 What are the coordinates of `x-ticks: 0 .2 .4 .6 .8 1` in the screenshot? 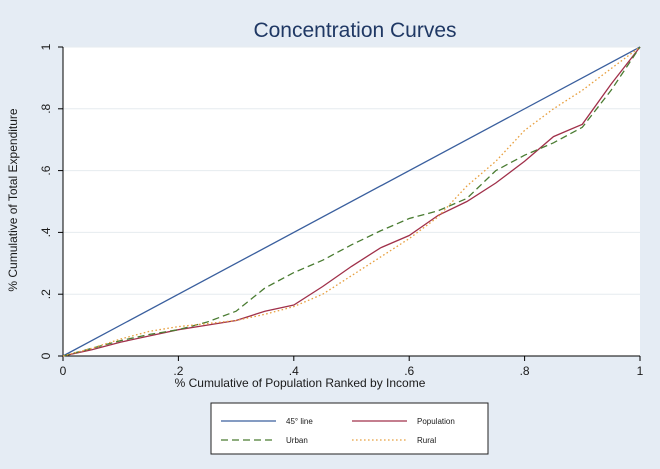 It's located at (352, 367).